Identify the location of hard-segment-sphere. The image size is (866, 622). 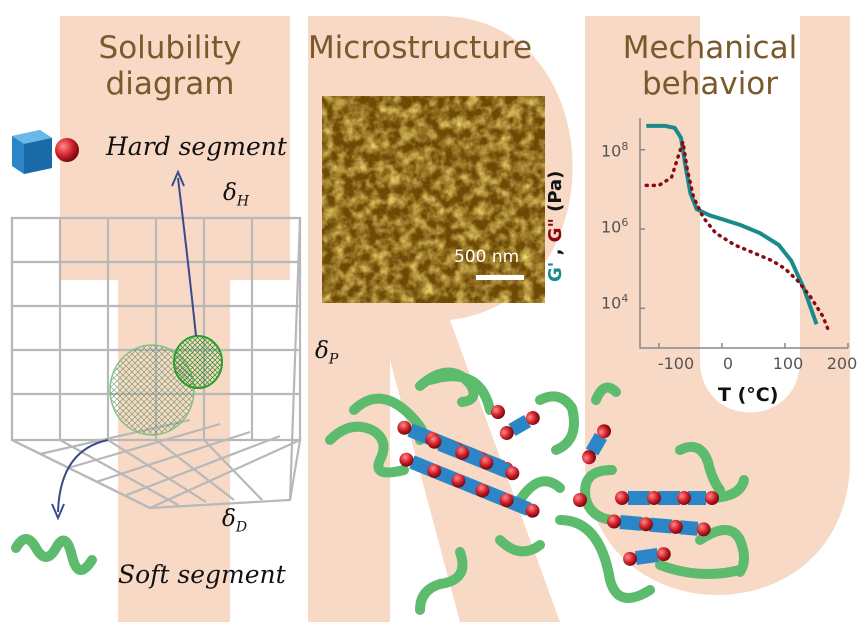
(198, 362).